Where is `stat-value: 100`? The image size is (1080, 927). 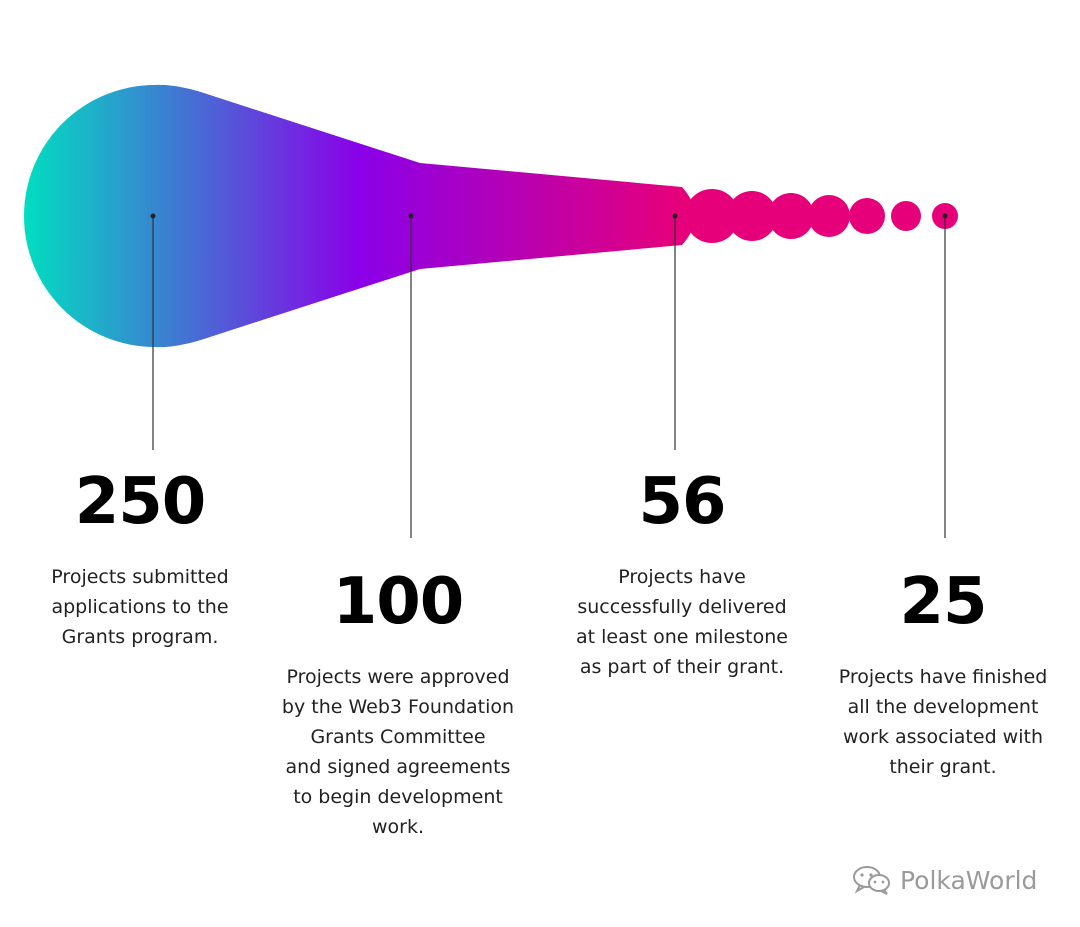
stat-value: 100 is located at coordinates (398, 602).